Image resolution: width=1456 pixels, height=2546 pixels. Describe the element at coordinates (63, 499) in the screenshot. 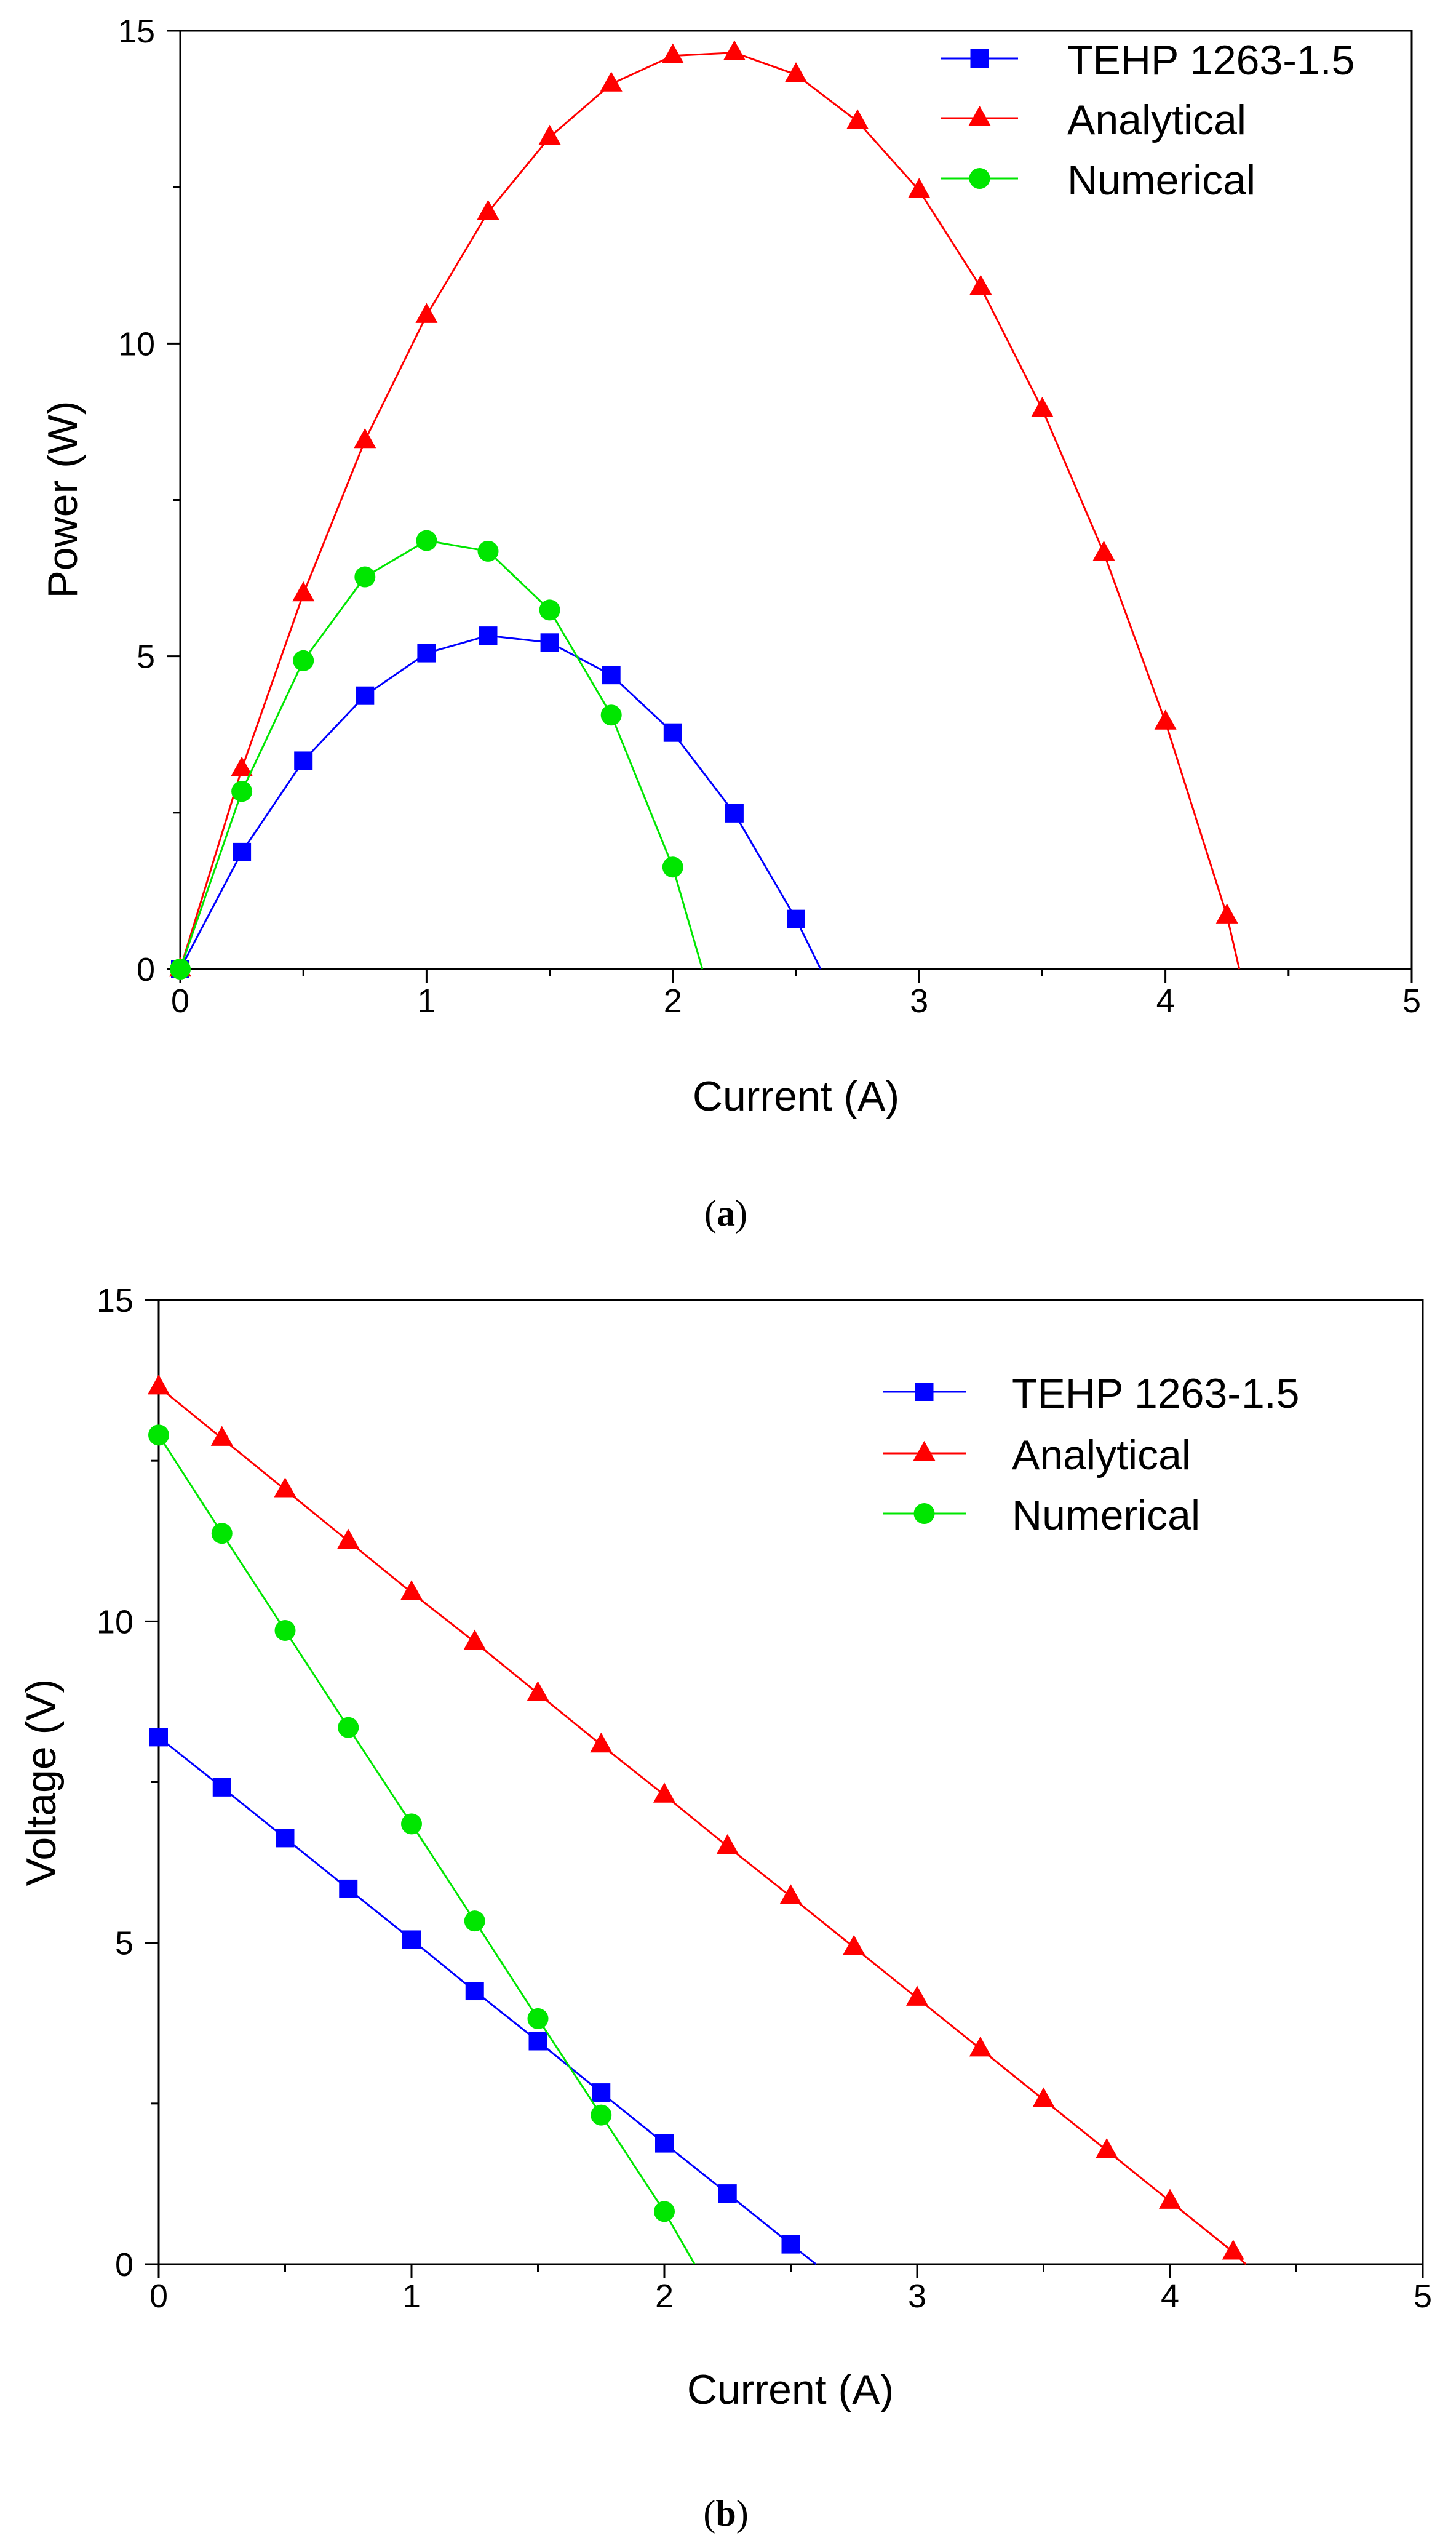

I see `y-axis-title: Power (W)` at that location.